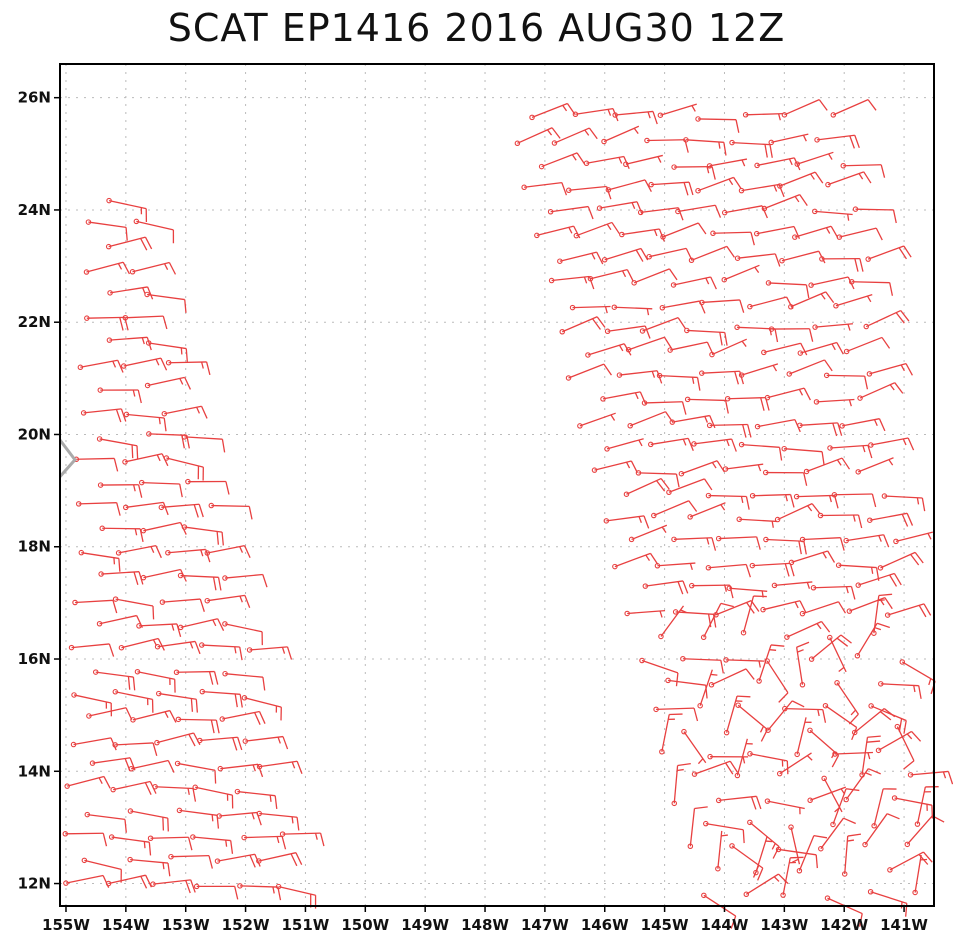 The width and height of the screenshot is (953, 946). I want to click on x-tick-label: 148W, so click(485, 925).